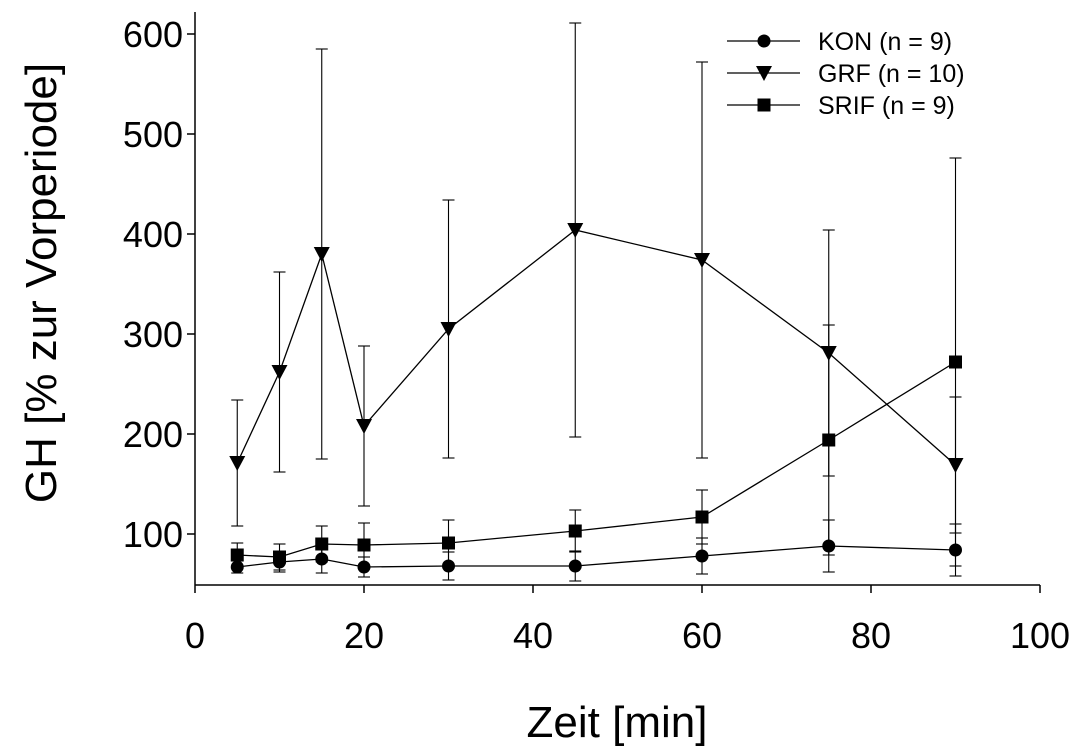 The width and height of the screenshot is (1081, 752). Describe the element at coordinates (153, 534) in the screenshot. I see `y-tick-label: 100` at that location.